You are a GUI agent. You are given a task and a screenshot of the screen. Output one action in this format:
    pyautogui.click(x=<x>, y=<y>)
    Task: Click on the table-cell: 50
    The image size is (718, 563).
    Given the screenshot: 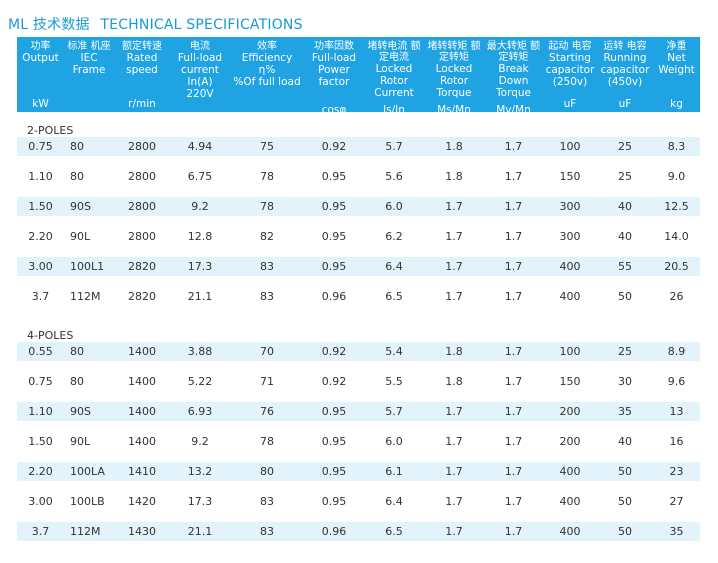 What is the action you would take?
    pyautogui.click(x=625, y=501)
    